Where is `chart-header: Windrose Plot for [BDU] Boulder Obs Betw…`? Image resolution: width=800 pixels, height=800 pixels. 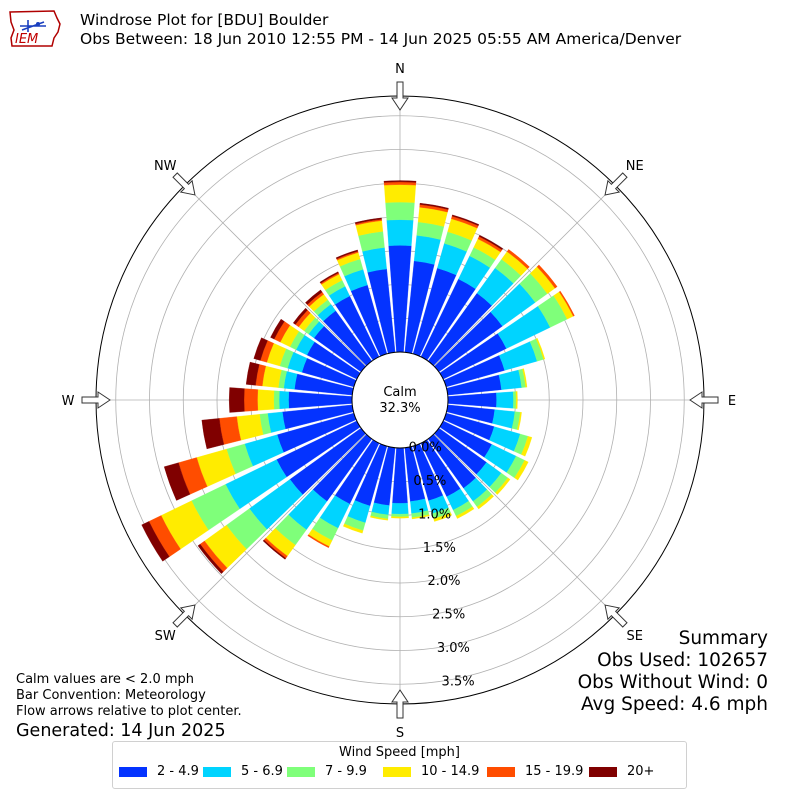 chart-header: Windrose Plot for [BDU] Boulder Obs Betw… is located at coordinates (380, 30).